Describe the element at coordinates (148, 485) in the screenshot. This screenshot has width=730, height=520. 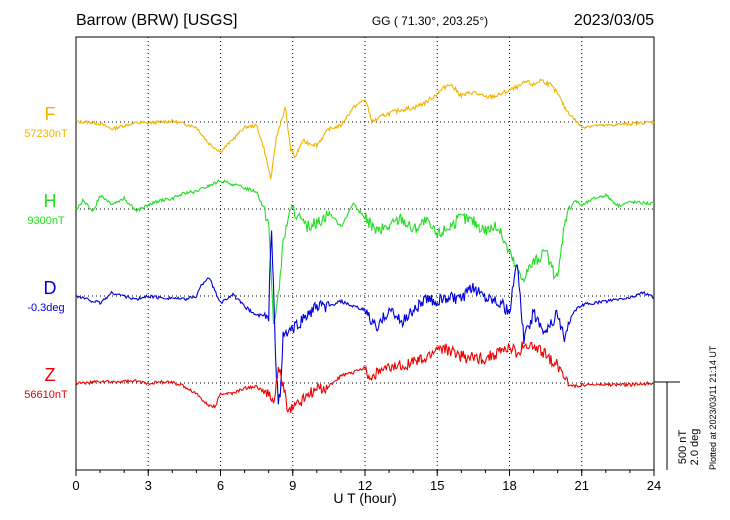
I see `x-tick-label: 3` at that location.